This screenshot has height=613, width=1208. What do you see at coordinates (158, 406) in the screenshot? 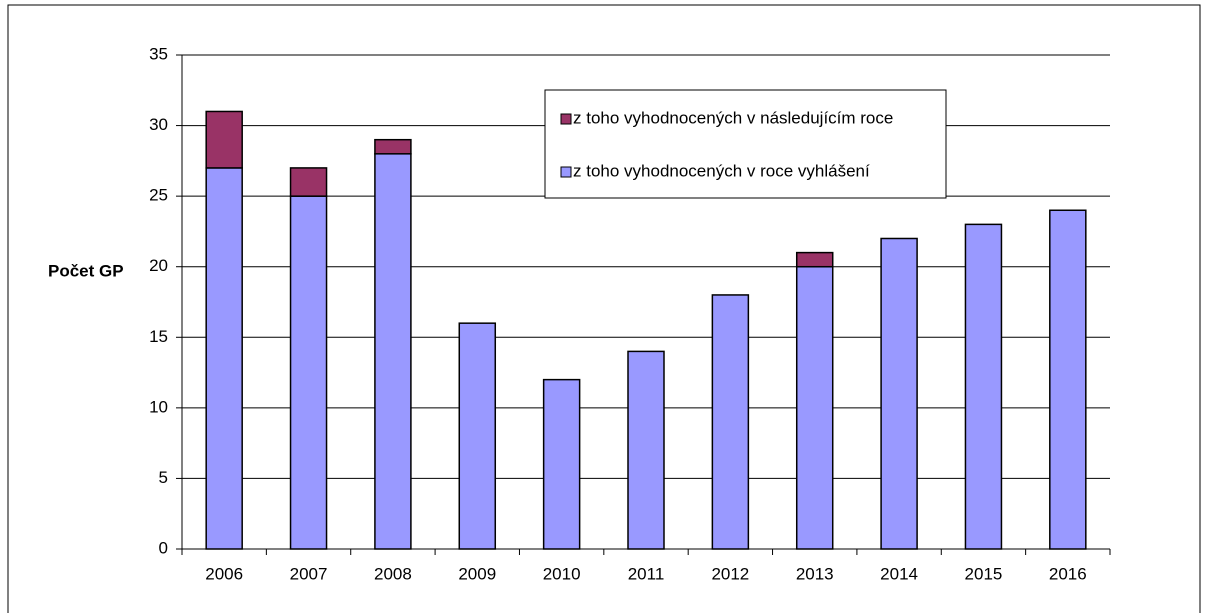
I see `y-tick-label: 10` at bounding box center [158, 406].